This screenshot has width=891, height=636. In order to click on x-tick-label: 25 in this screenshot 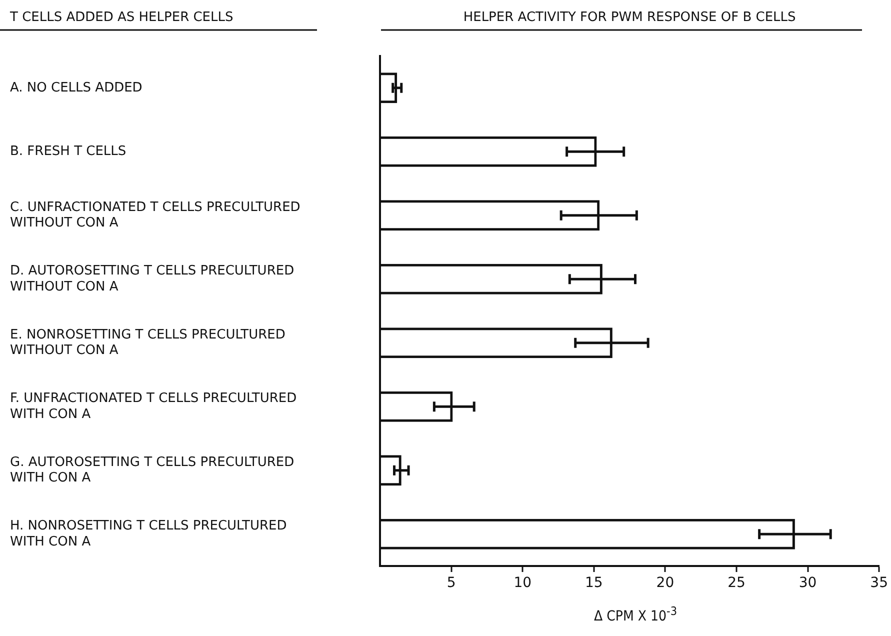, I will do `click(737, 583)`.